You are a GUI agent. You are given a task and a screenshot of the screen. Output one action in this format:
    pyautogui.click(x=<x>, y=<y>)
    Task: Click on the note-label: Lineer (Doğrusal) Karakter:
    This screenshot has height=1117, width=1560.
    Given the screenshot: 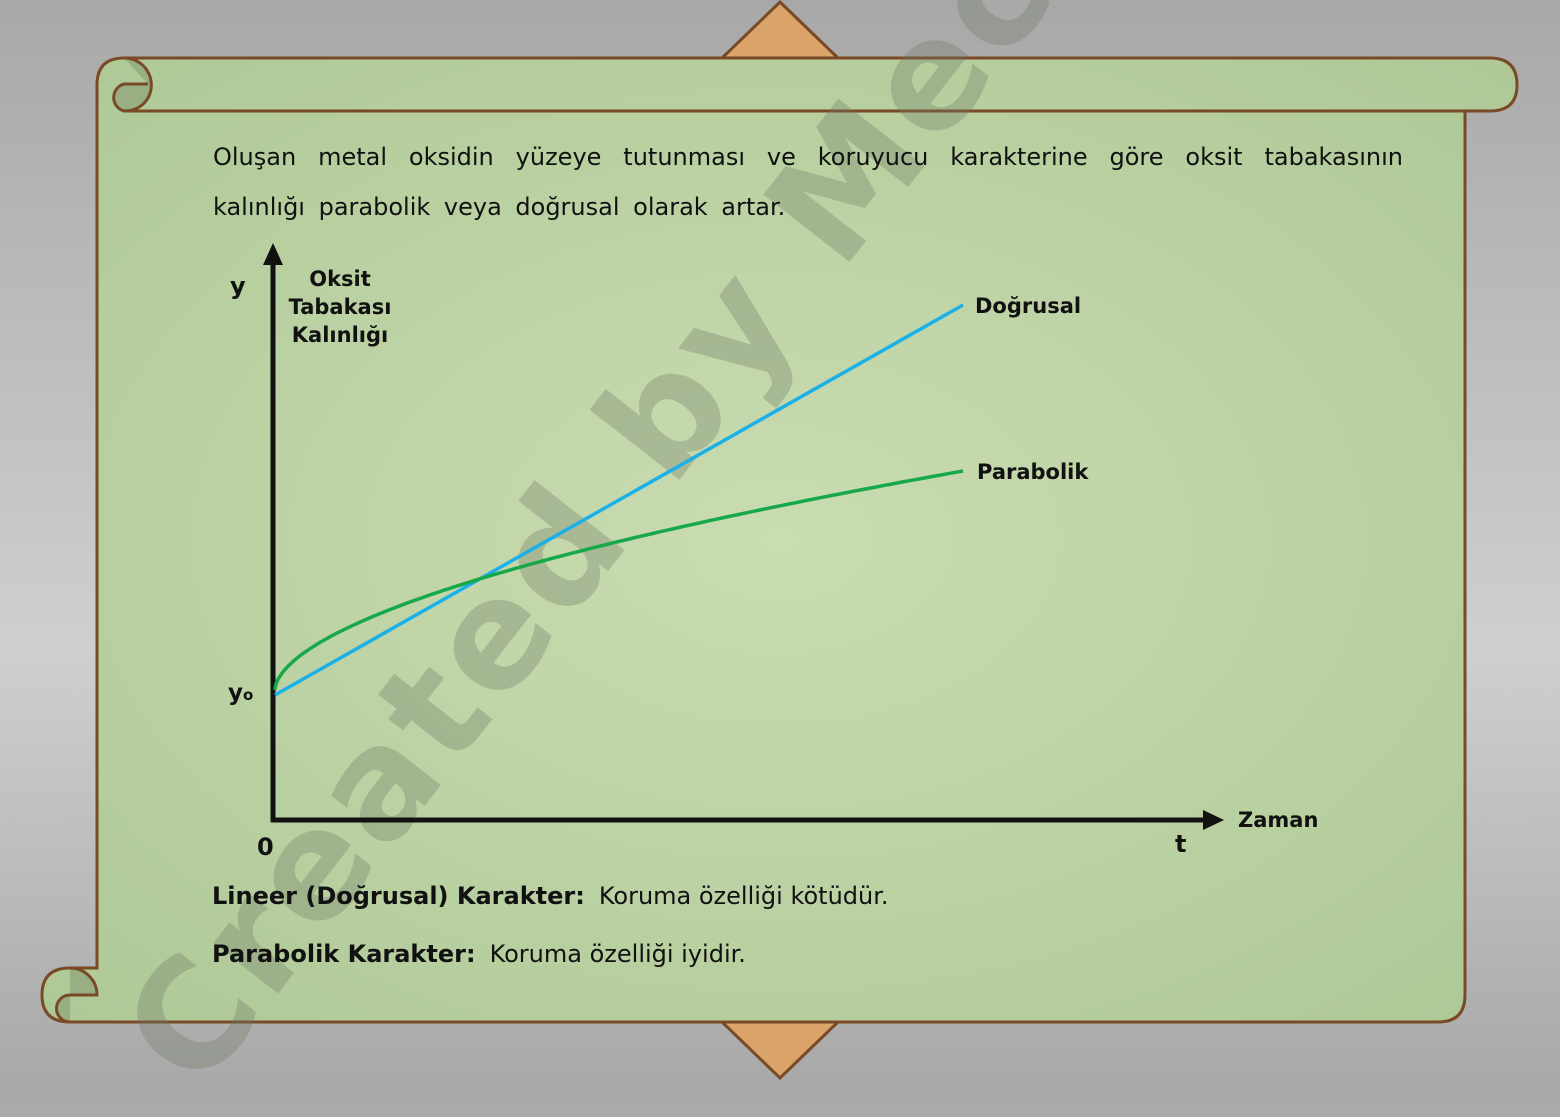 What is the action you would take?
    pyautogui.click(x=398, y=896)
    